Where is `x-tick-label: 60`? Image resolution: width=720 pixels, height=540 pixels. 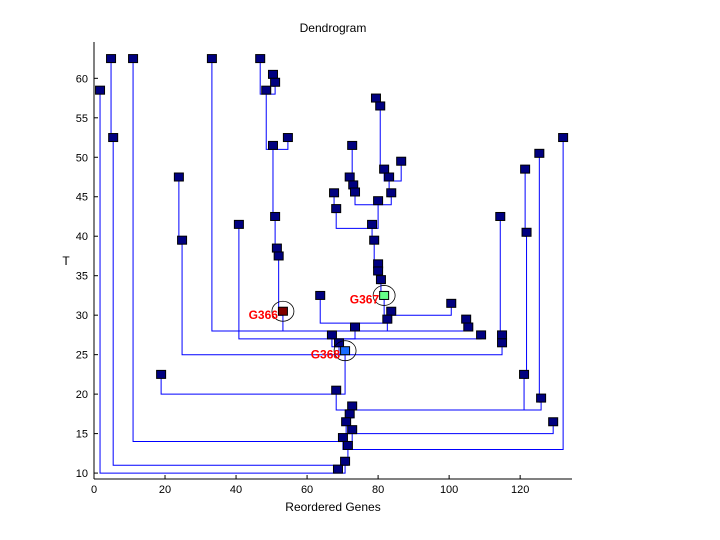 x-tick-label: 60 is located at coordinates (307, 490).